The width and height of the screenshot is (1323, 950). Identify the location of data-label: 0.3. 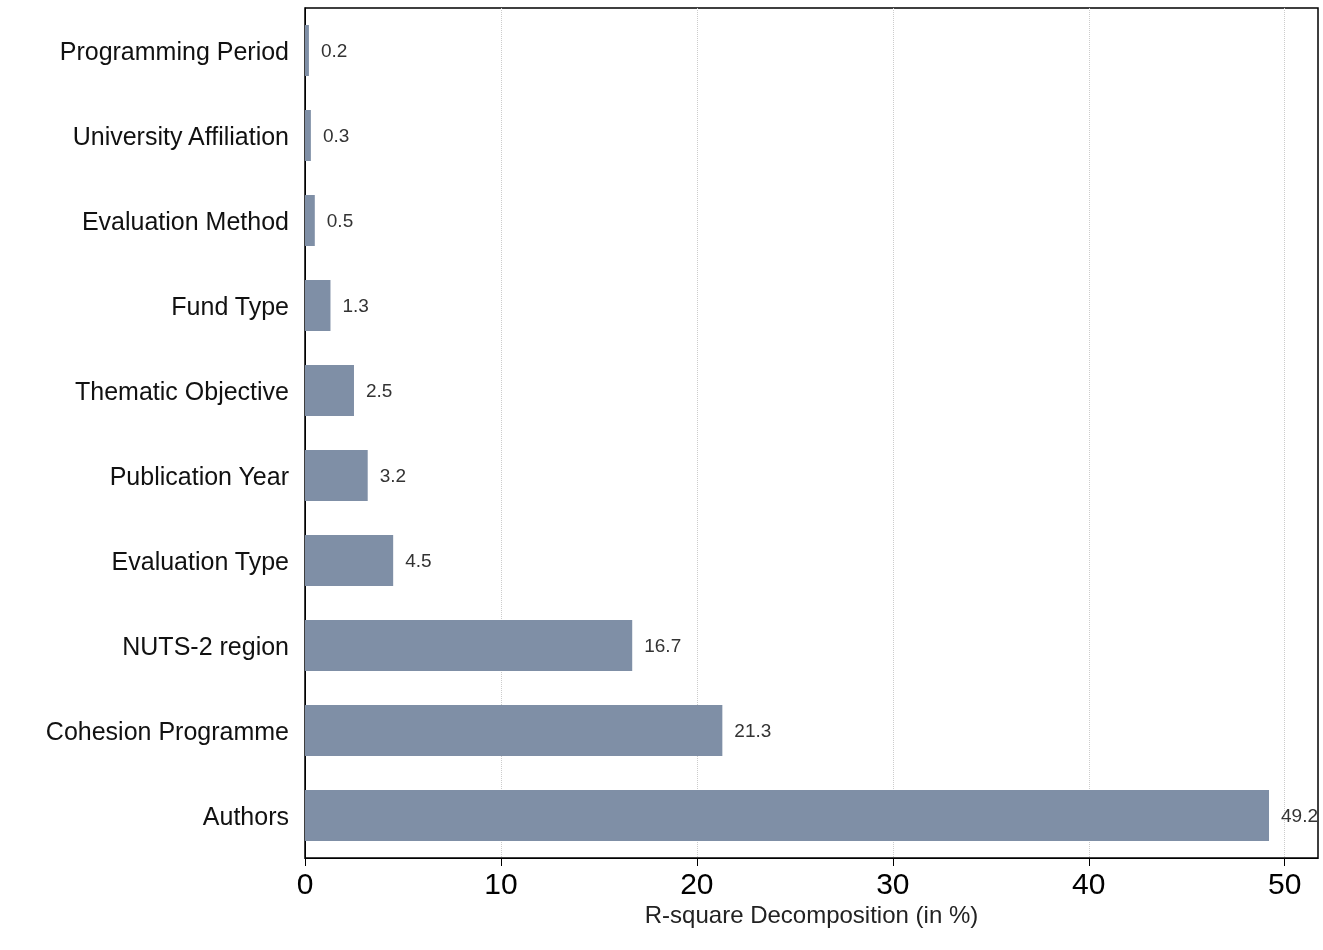
(336, 135).